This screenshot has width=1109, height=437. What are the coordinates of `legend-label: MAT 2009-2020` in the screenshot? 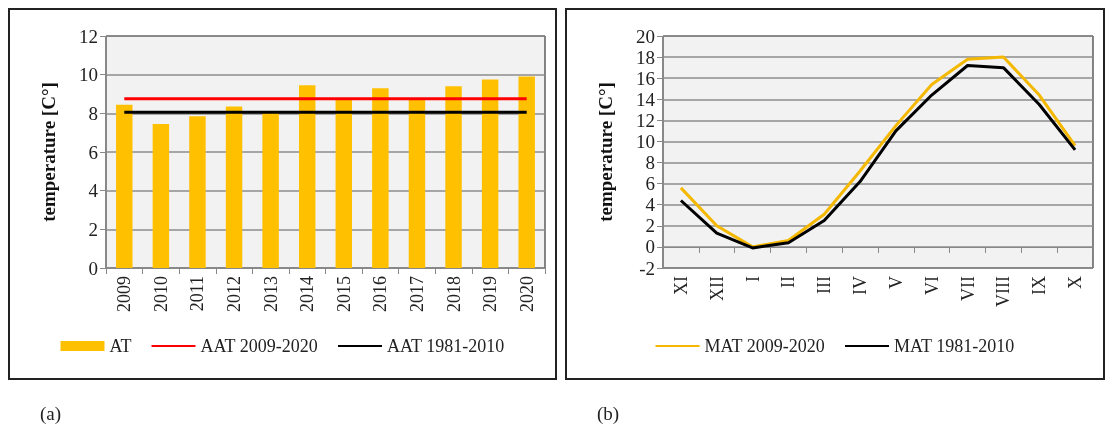 It's located at (764, 346).